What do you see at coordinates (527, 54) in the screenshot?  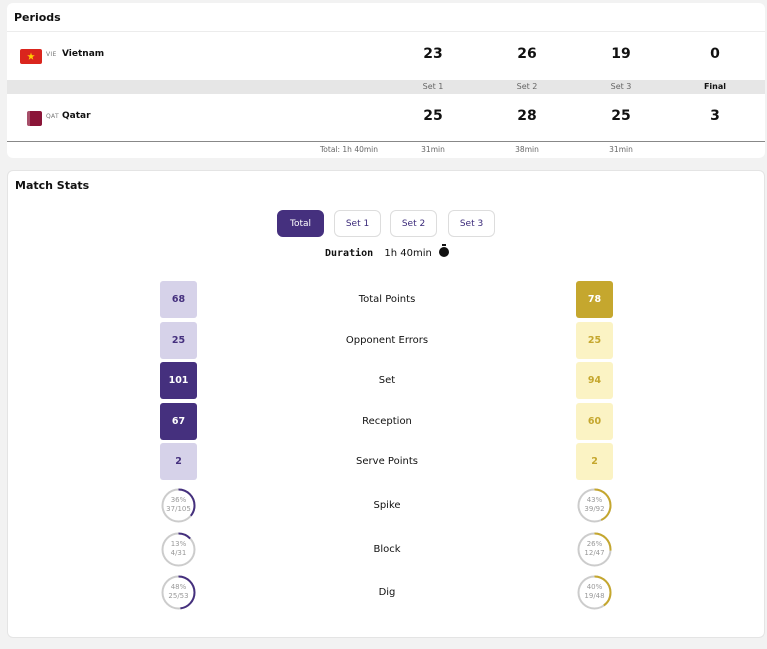 I see `score-set-2: 26` at bounding box center [527, 54].